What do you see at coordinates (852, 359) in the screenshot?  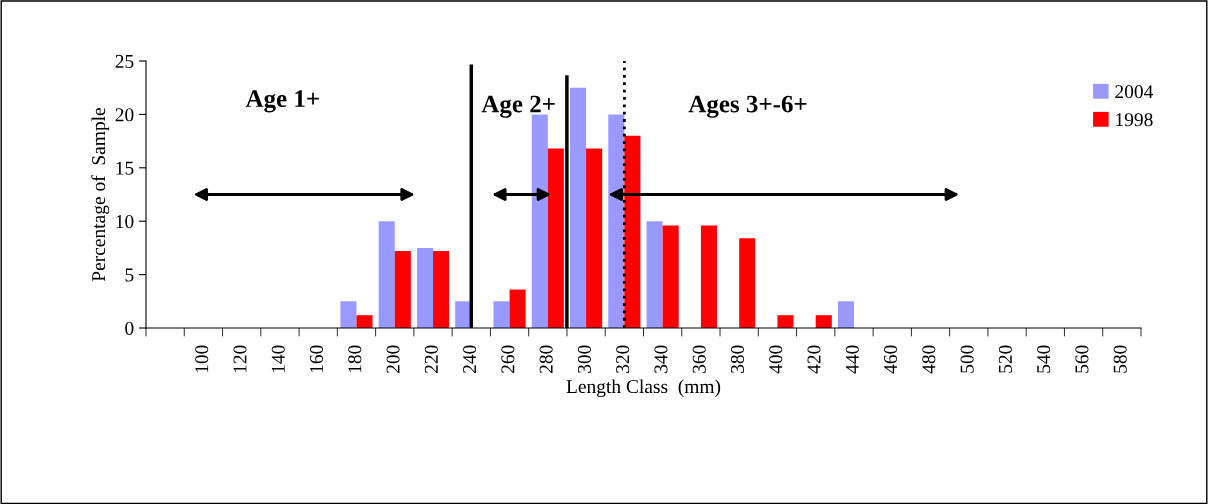 I see `x-tick-label: 440` at bounding box center [852, 359].